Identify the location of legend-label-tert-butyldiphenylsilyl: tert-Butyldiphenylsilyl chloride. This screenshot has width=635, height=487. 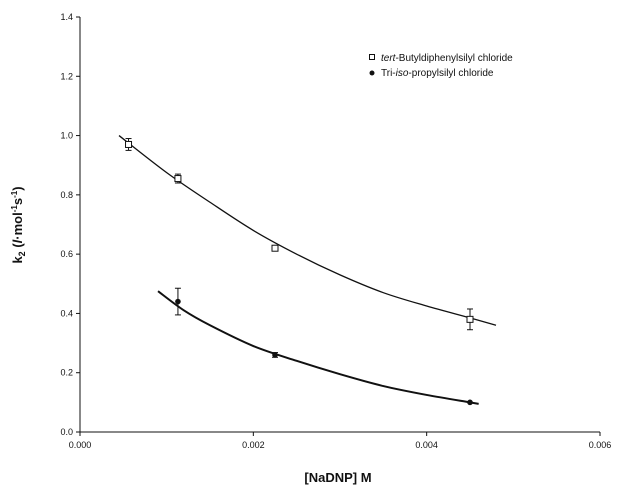
(447, 58).